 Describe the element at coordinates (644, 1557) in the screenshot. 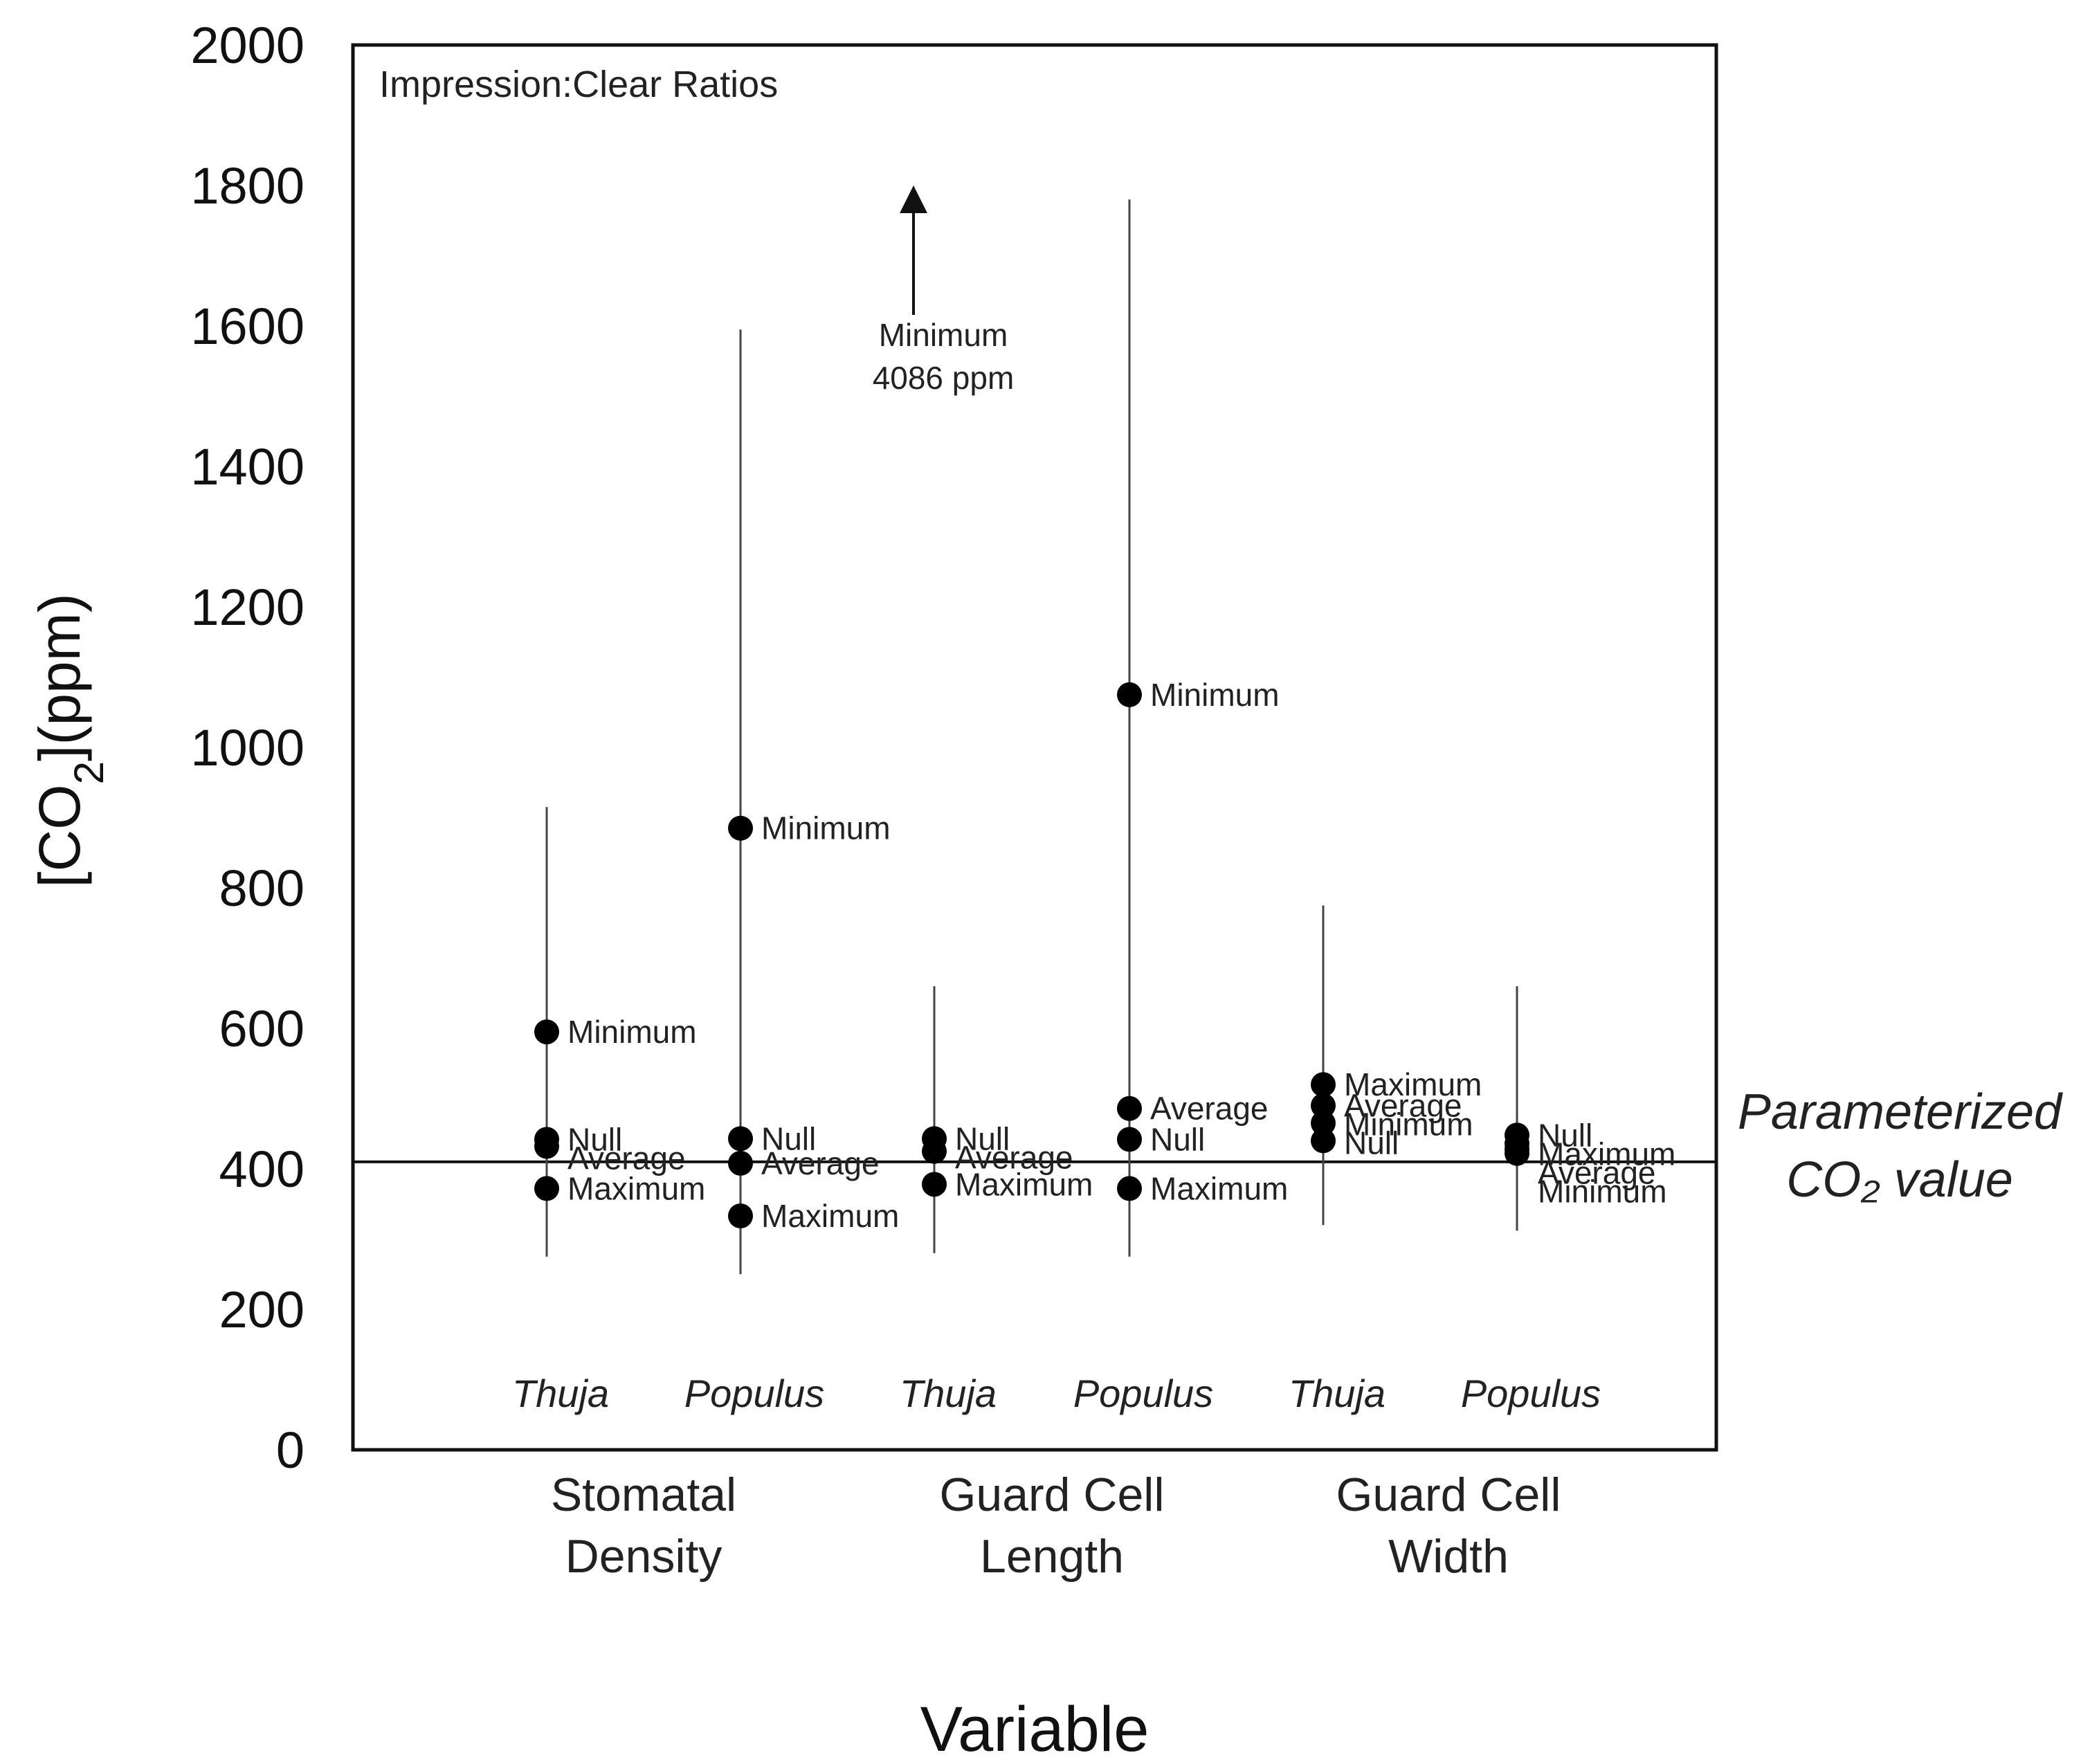

I see `variable-label: Density` at that location.